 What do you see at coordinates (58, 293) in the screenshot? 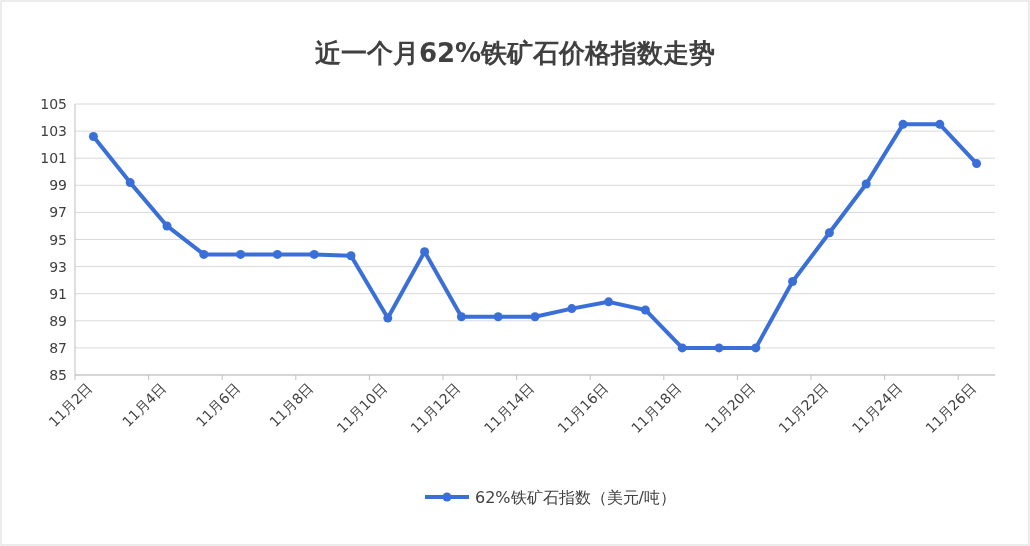
I see `y-tick-label: 91` at bounding box center [58, 293].